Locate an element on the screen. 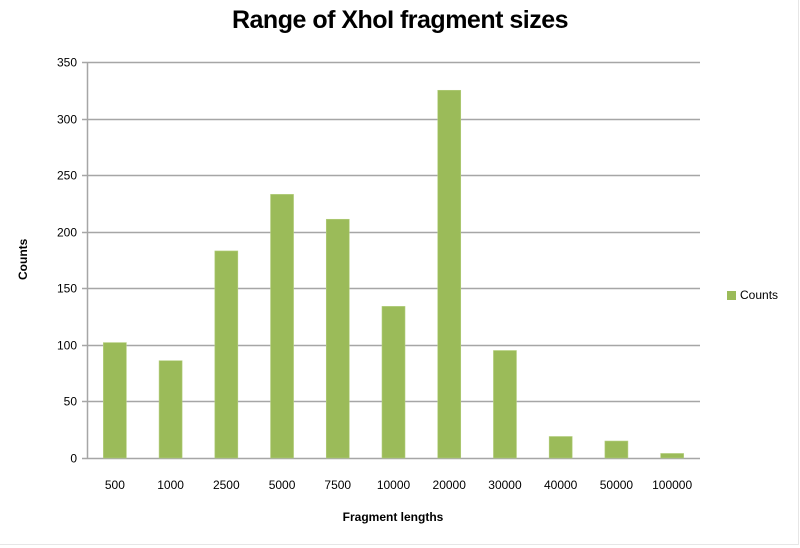  x-tick-label: 1000 is located at coordinates (170, 485).